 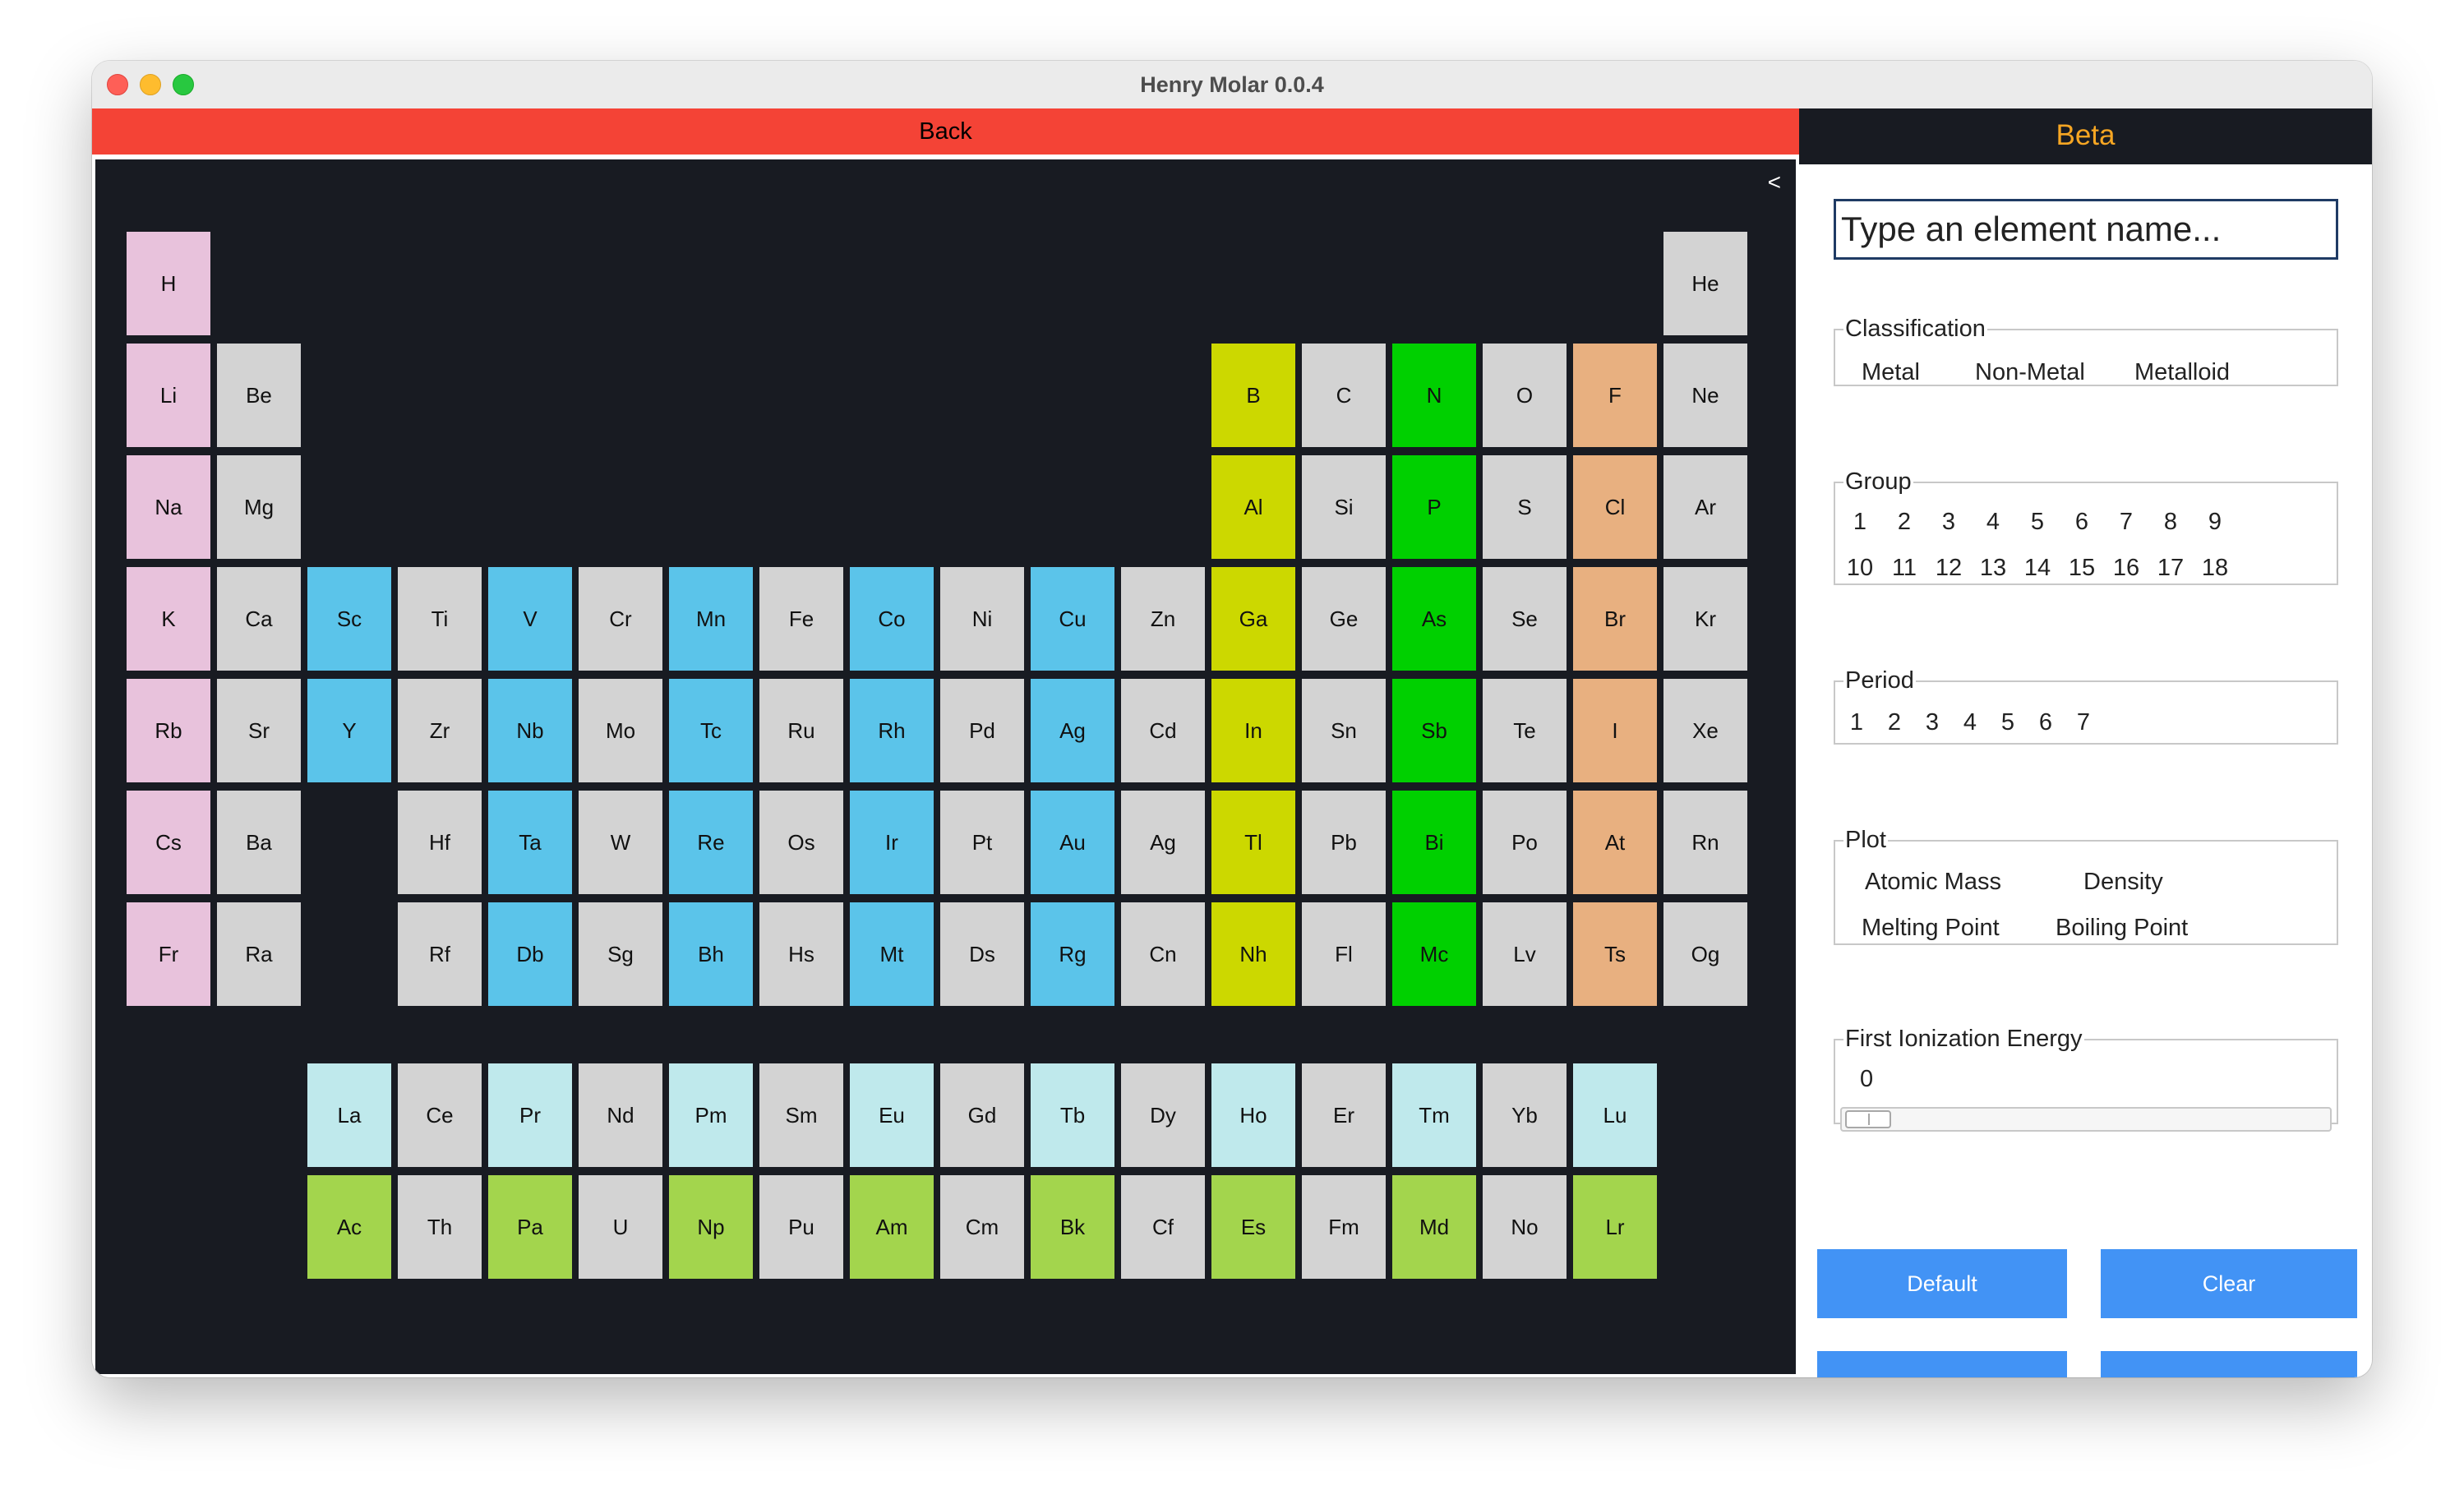 I want to click on element-tile-xe: Xe, so click(x=1705, y=730).